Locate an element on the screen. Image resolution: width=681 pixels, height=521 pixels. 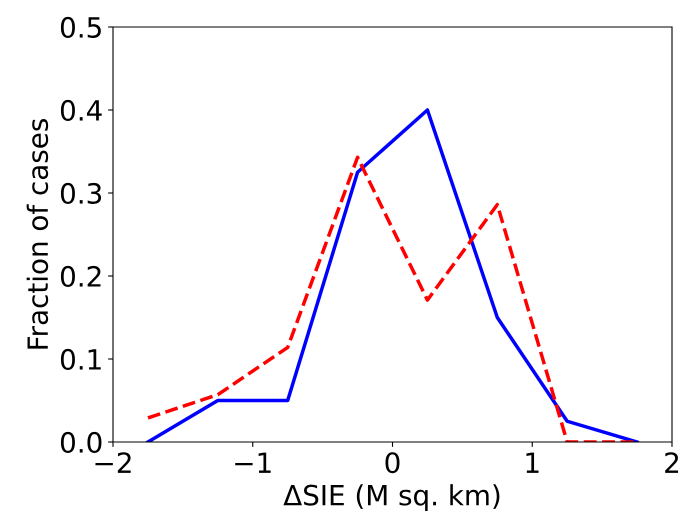
x-tick-label: −2 is located at coordinates (113, 462).